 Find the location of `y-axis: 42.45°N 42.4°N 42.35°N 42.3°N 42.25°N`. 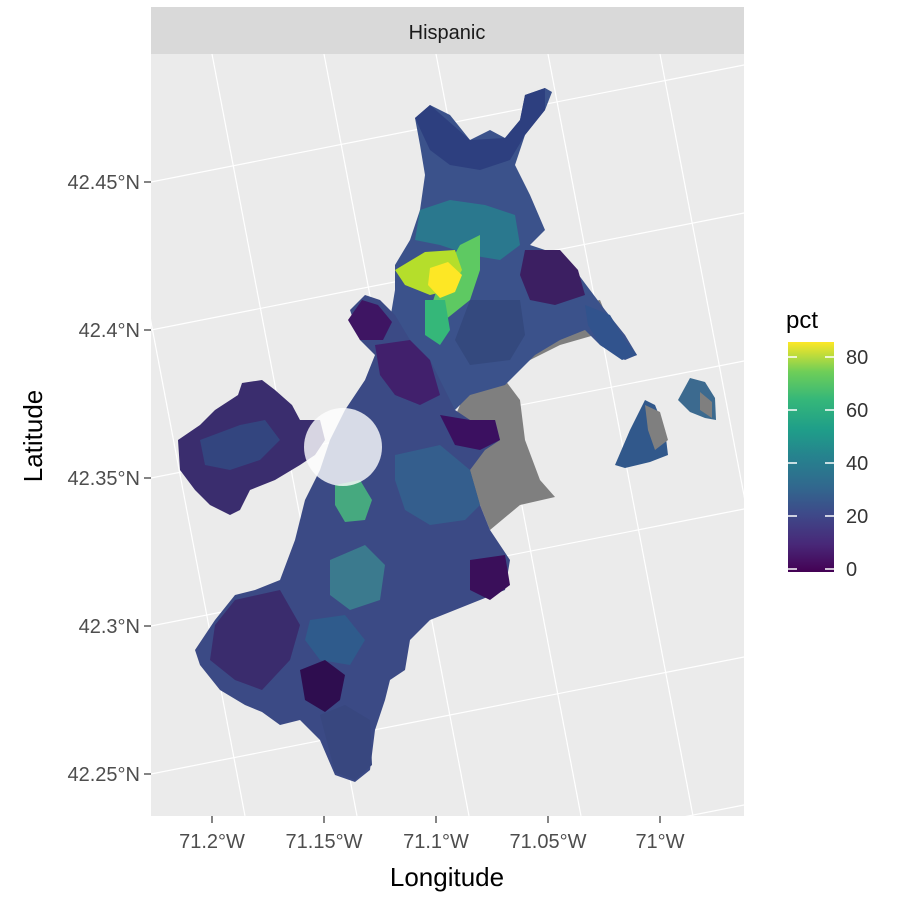

y-axis: 42.45°N 42.4°N 42.35°N 42.3°N 42.25°N is located at coordinates (109, 479).